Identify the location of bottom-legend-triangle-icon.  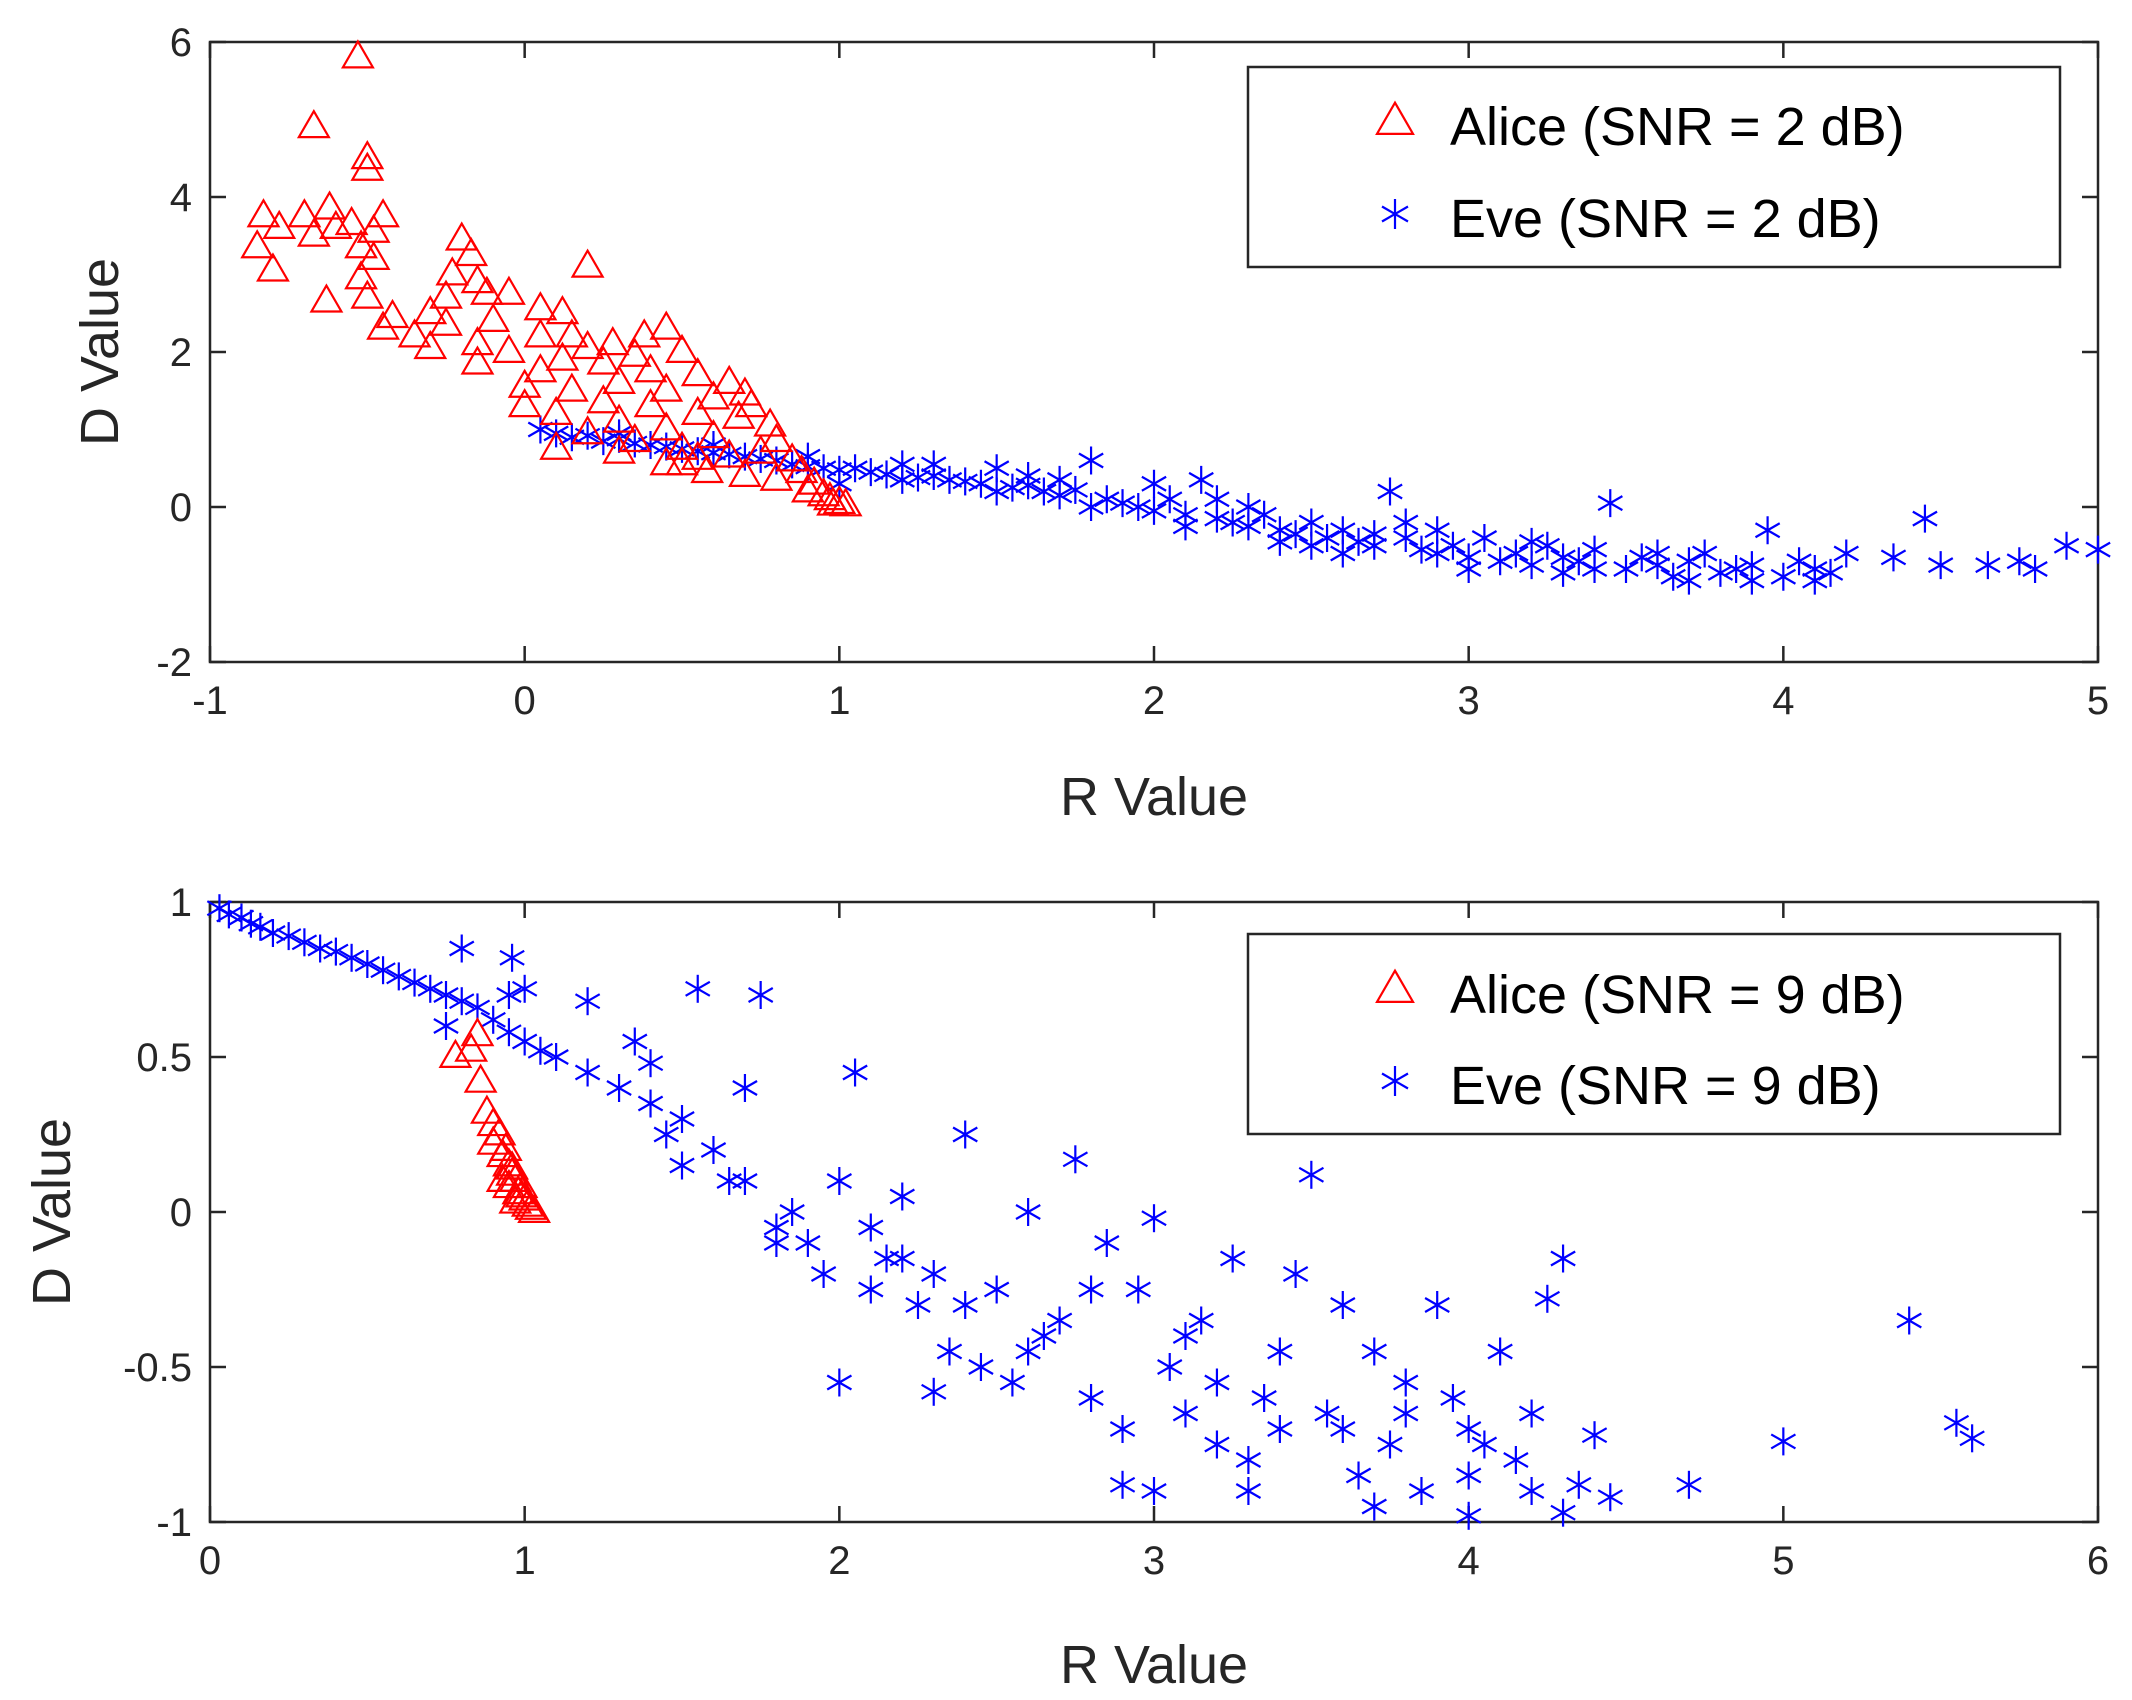
(1395, 985).